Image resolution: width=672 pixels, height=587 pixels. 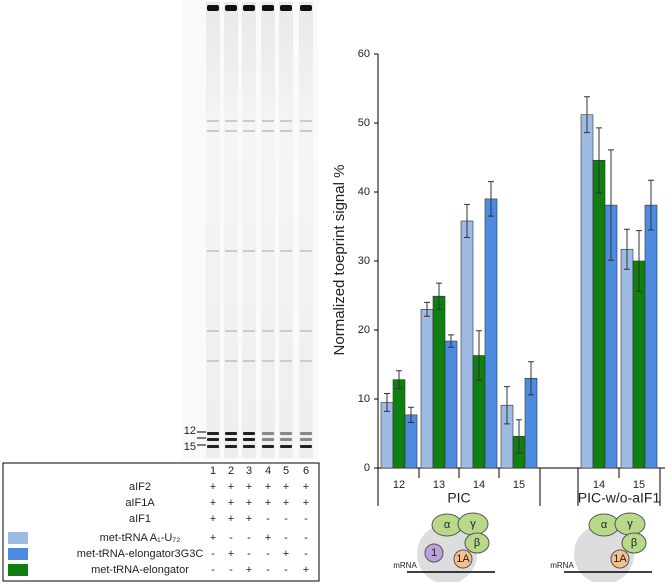 What do you see at coordinates (364, 123) in the screenshot?
I see `y-tick-label: 50` at bounding box center [364, 123].